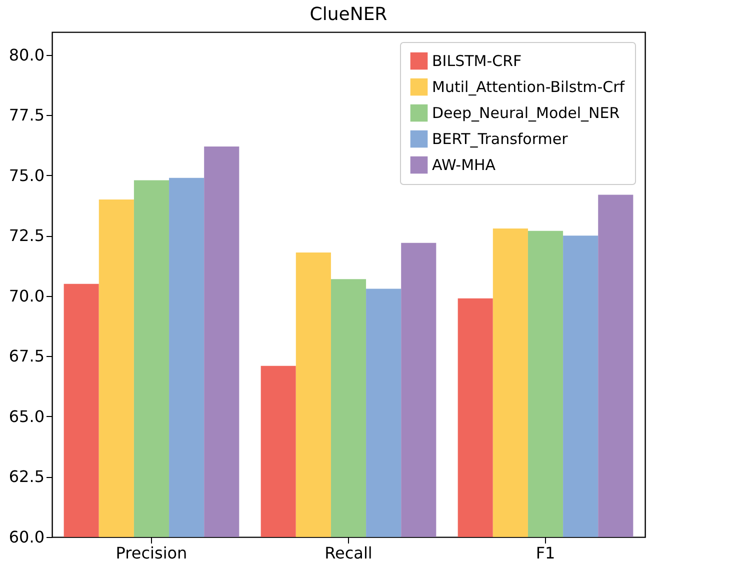 The height and width of the screenshot is (578, 740). I want to click on y-tick-label: 67.5, so click(26, 356).